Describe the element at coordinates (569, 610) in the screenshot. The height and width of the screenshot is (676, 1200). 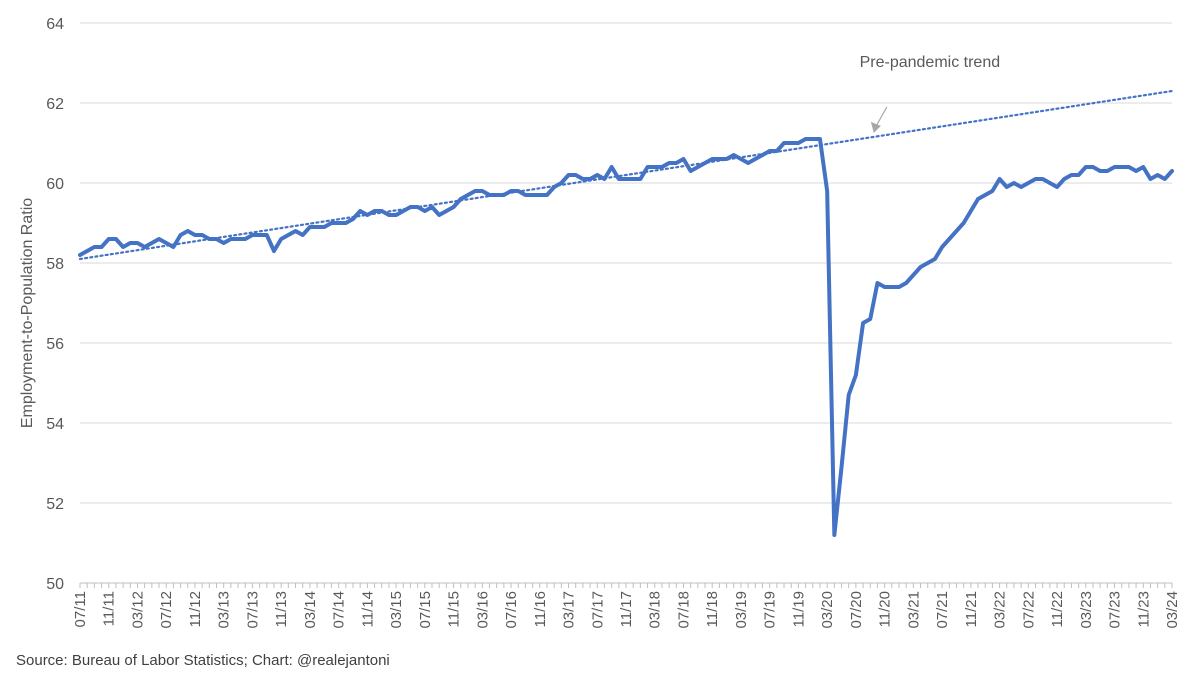
I see `x-tick-label-03-17: 03/17` at that location.